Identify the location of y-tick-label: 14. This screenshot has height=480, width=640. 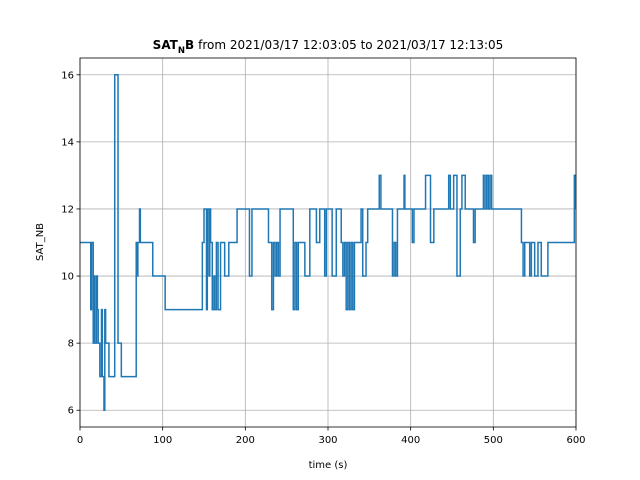
(67, 142).